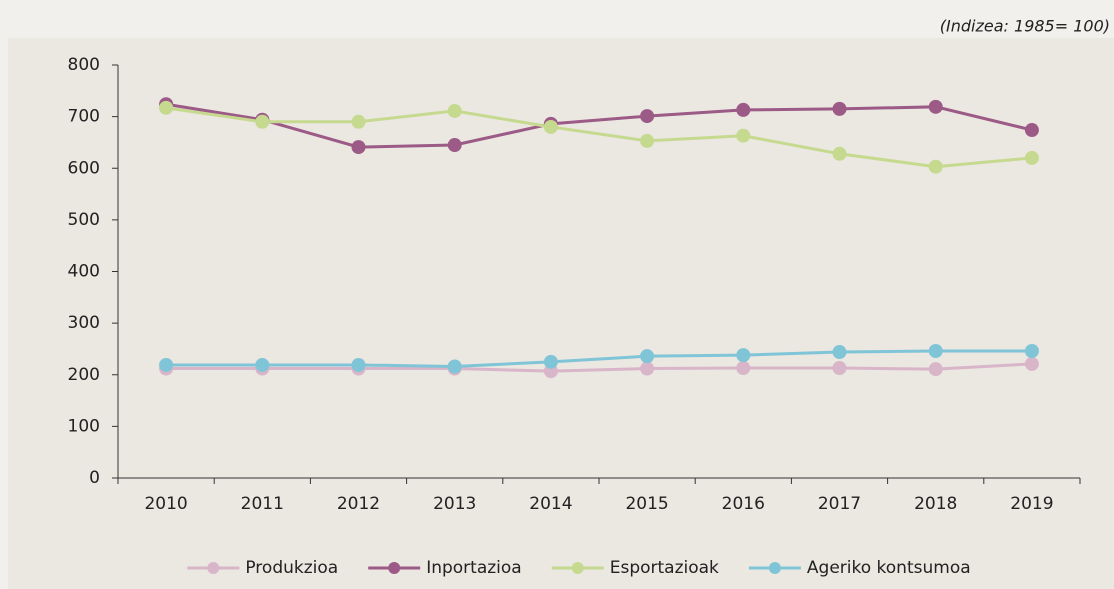 The width and height of the screenshot is (1114, 589). I want to click on y-tick-label: 400, so click(84, 272).